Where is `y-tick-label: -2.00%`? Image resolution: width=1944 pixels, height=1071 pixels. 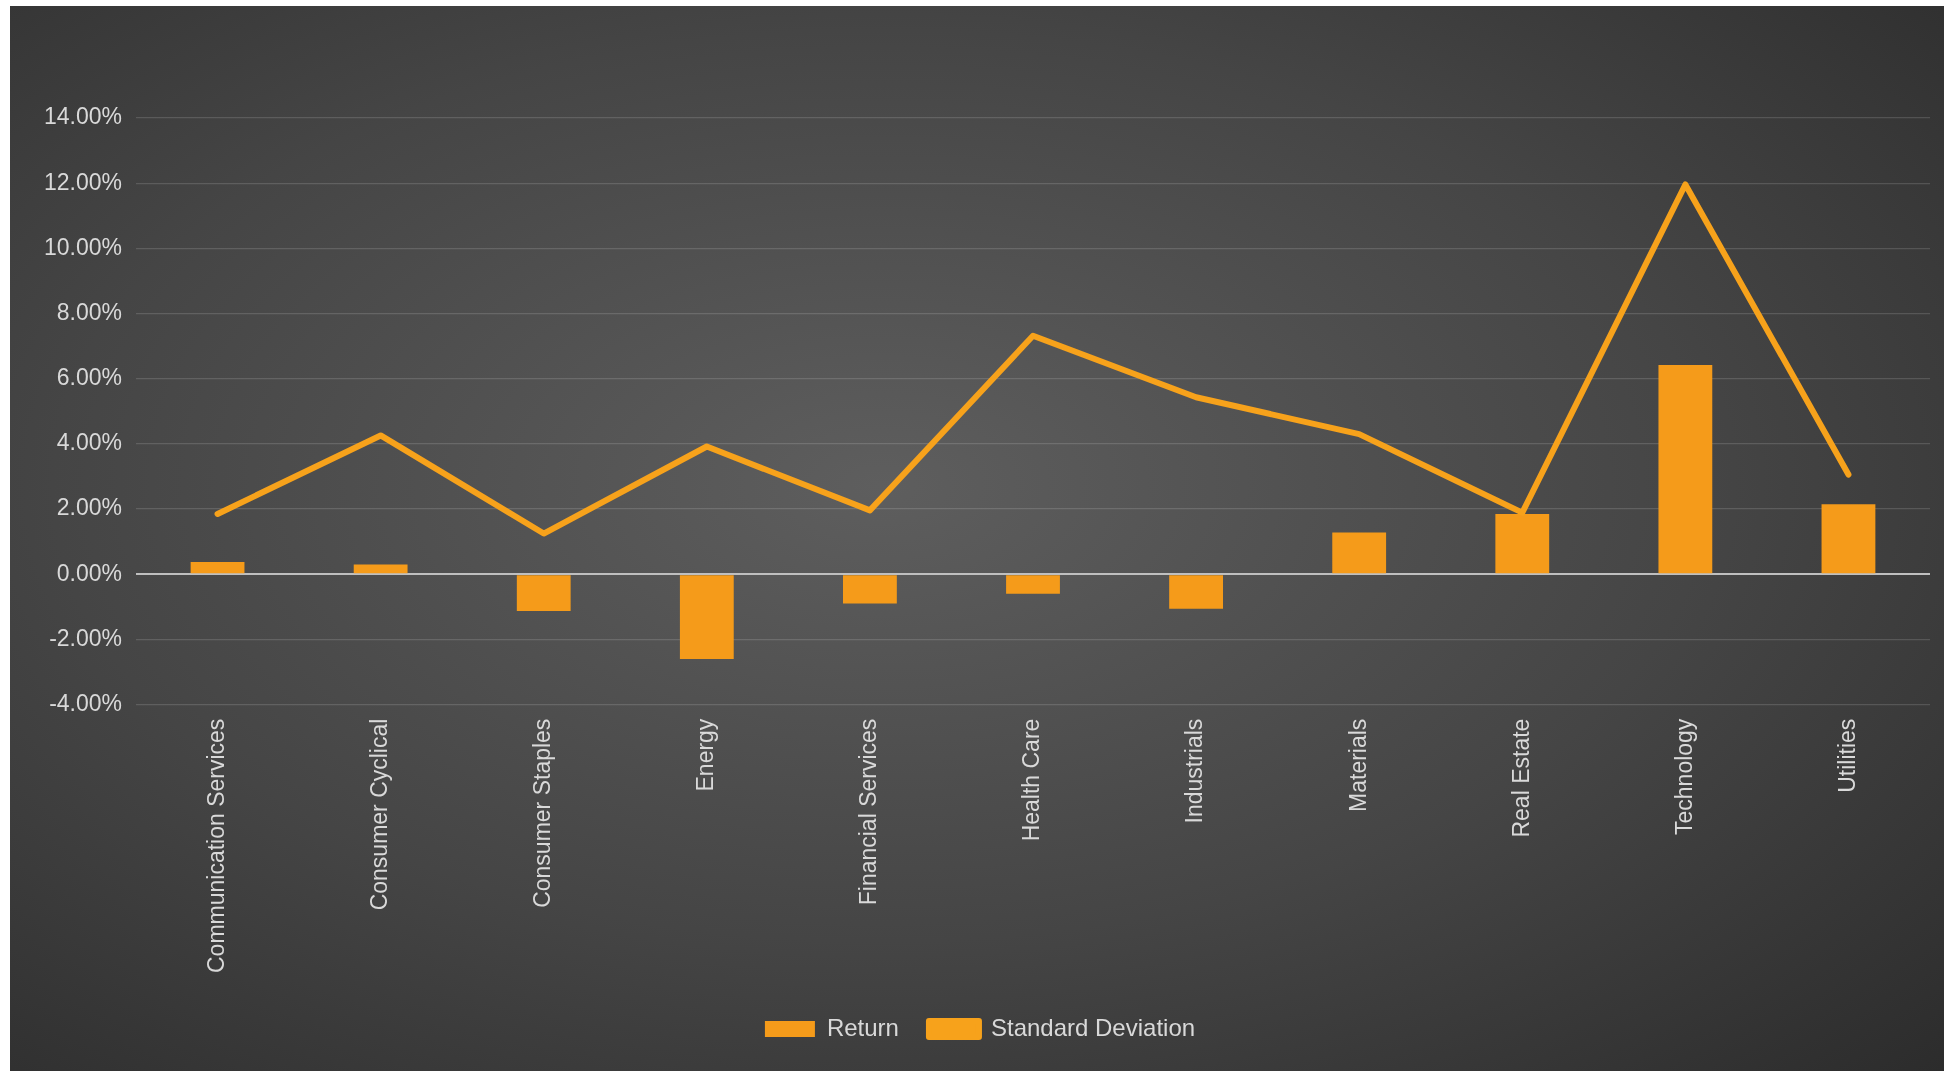 y-tick-label: -2.00% is located at coordinates (86, 637).